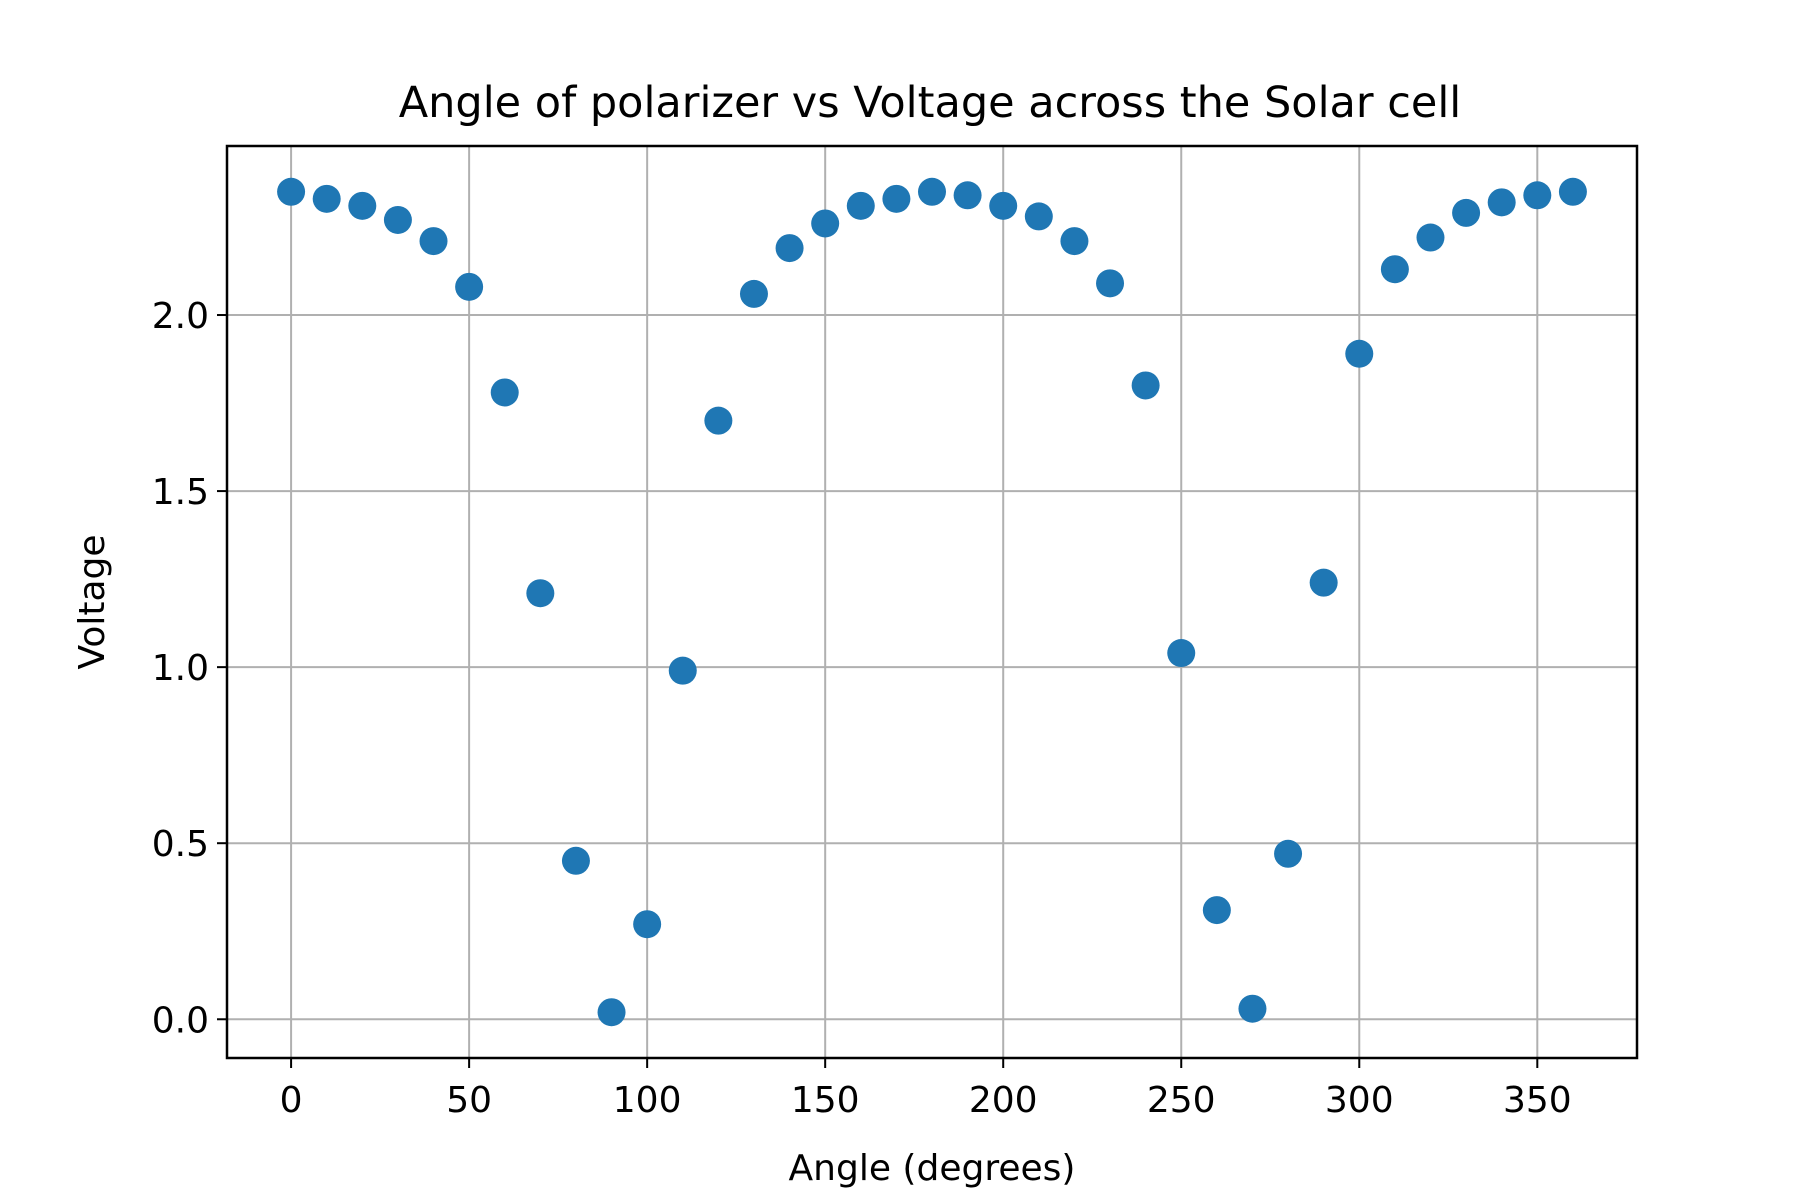  Describe the element at coordinates (469, 1100) in the screenshot. I see `x-tick-label: 50` at that location.